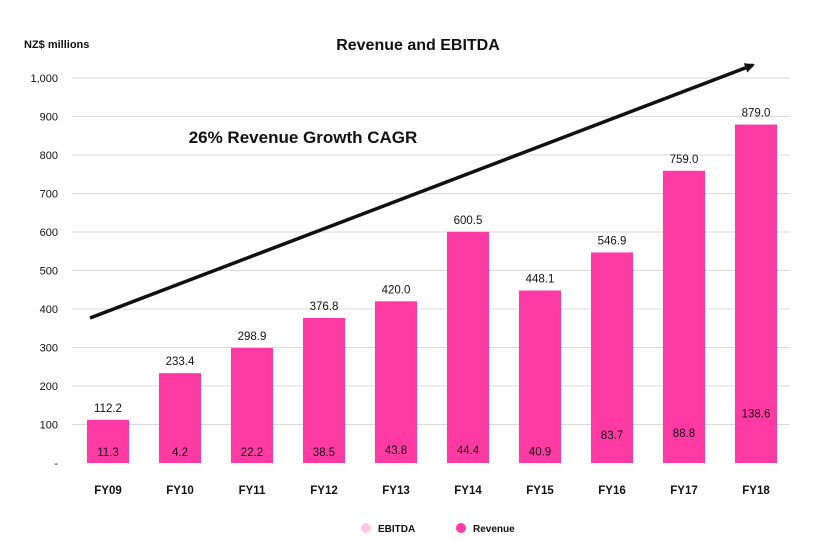 This screenshot has width=823, height=541. Describe the element at coordinates (324, 453) in the screenshot. I see `ebitda-value-label: 38.5` at that location.